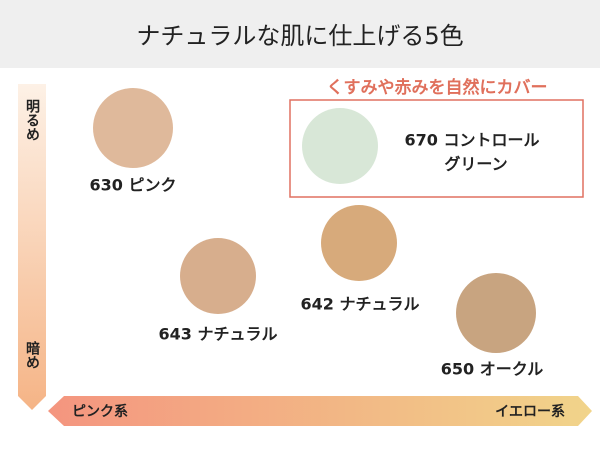  I want to click on shade-label: 670 コントロール, so click(472, 140).